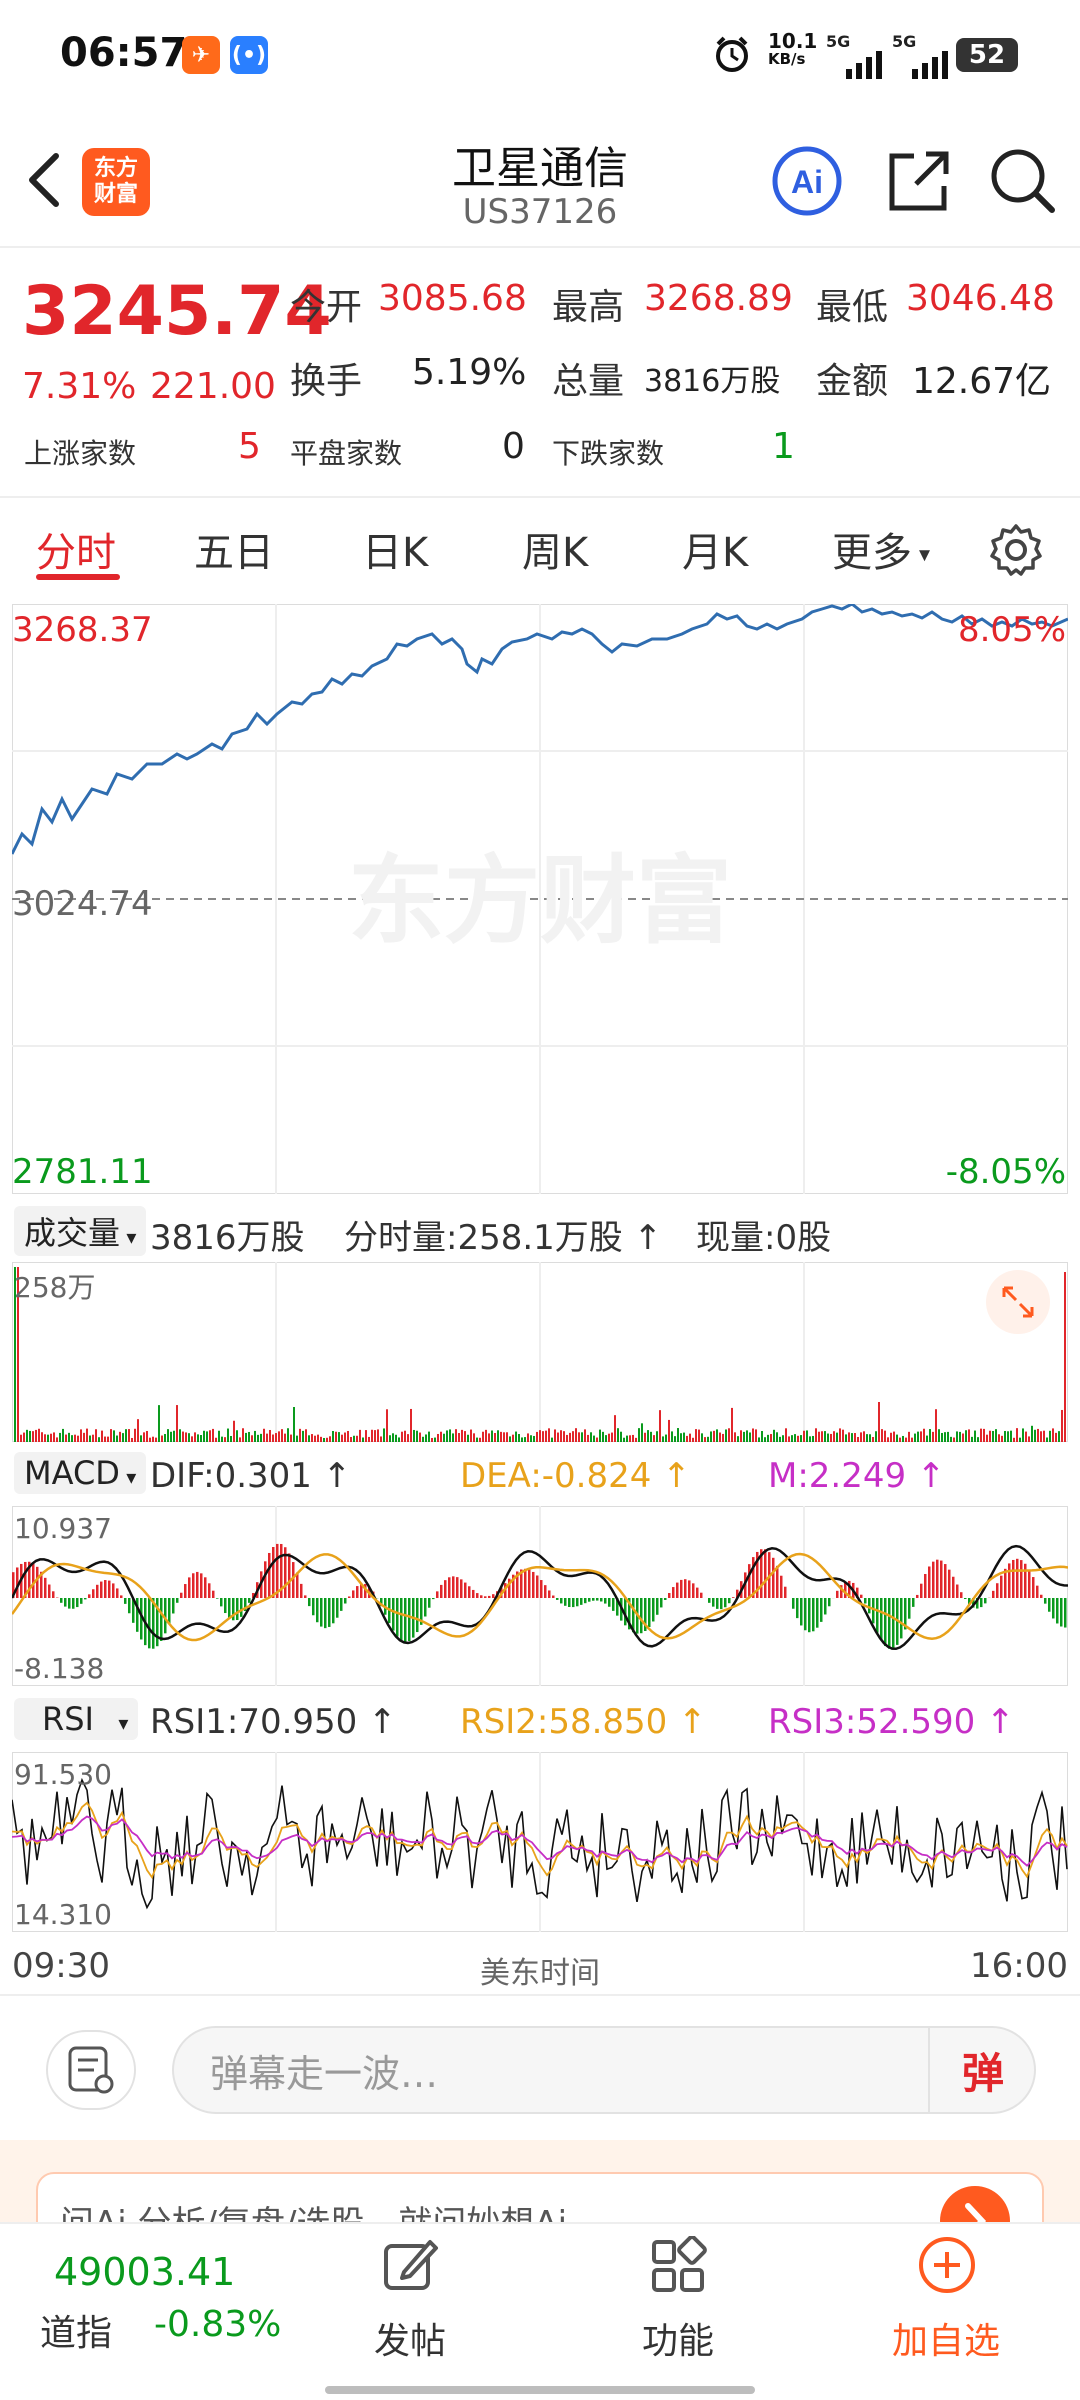 This screenshot has height=2400, width=1080. I want to click on share-icon, so click(919, 181).